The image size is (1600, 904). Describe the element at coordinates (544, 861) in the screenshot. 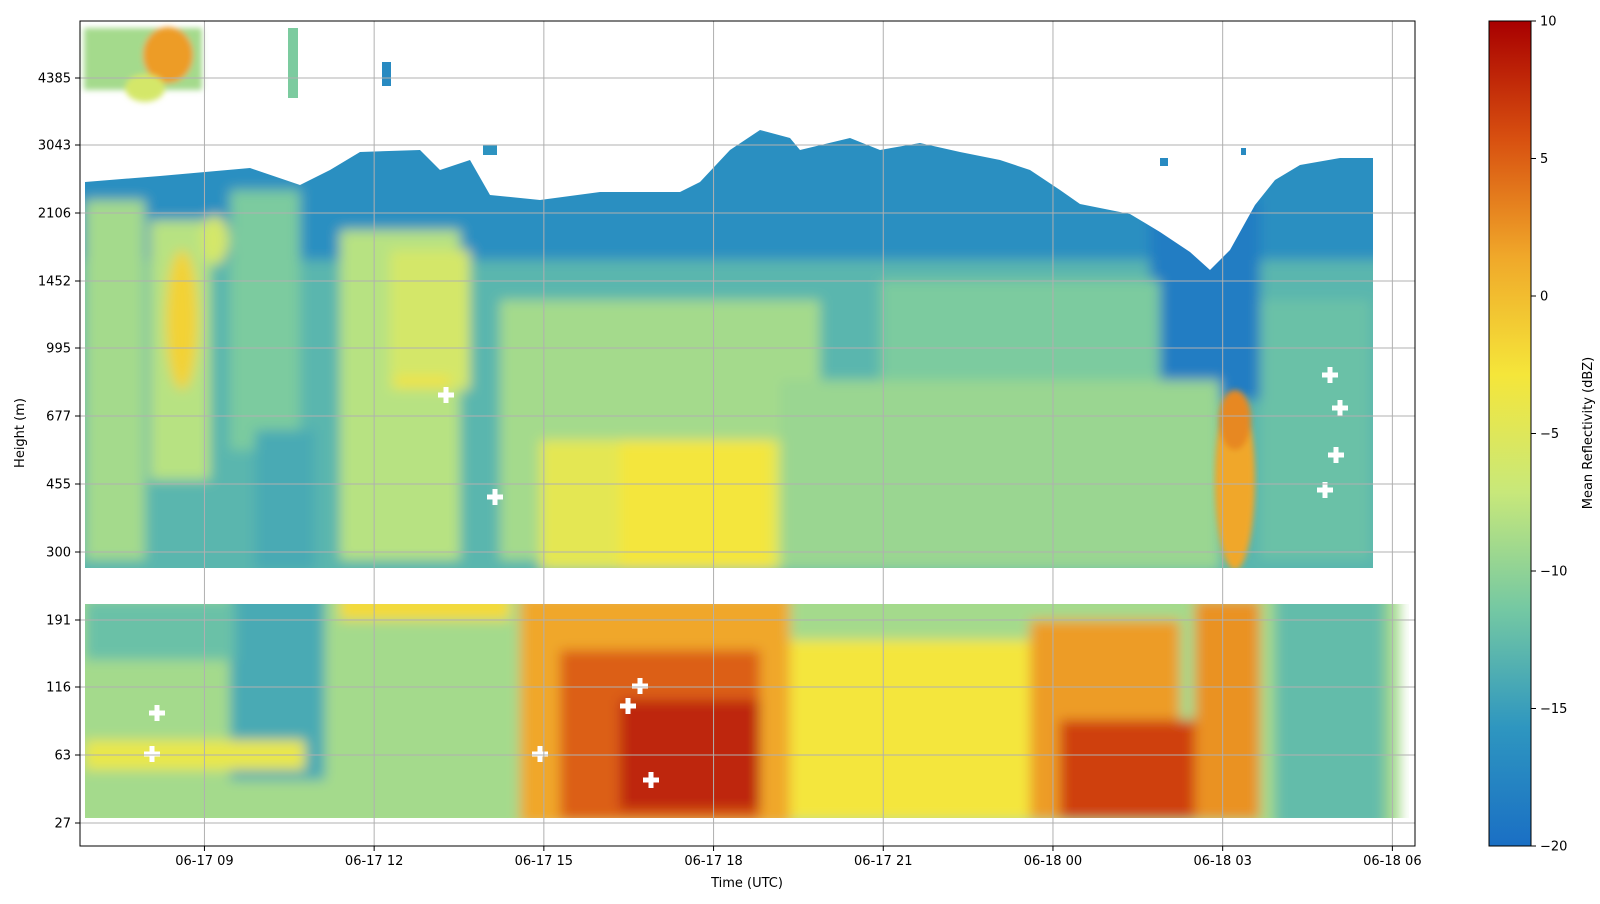

I see `x-tick-label: 06-17 15` at that location.